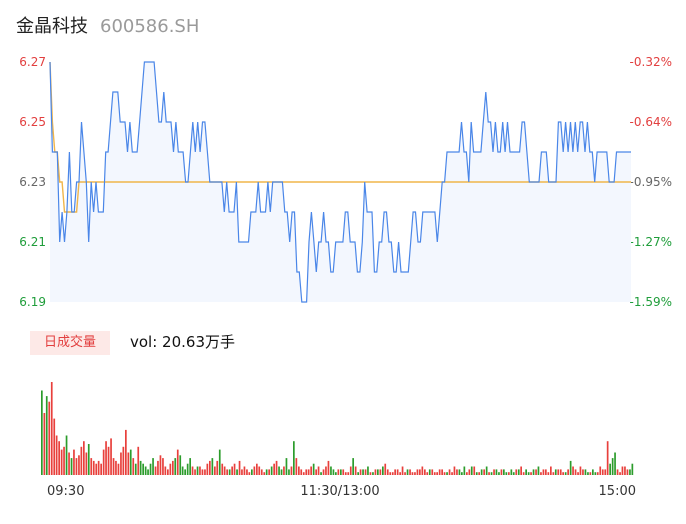  What do you see at coordinates (32, 182) in the screenshot?
I see `y-left-tick: 6.23` at bounding box center [32, 182].